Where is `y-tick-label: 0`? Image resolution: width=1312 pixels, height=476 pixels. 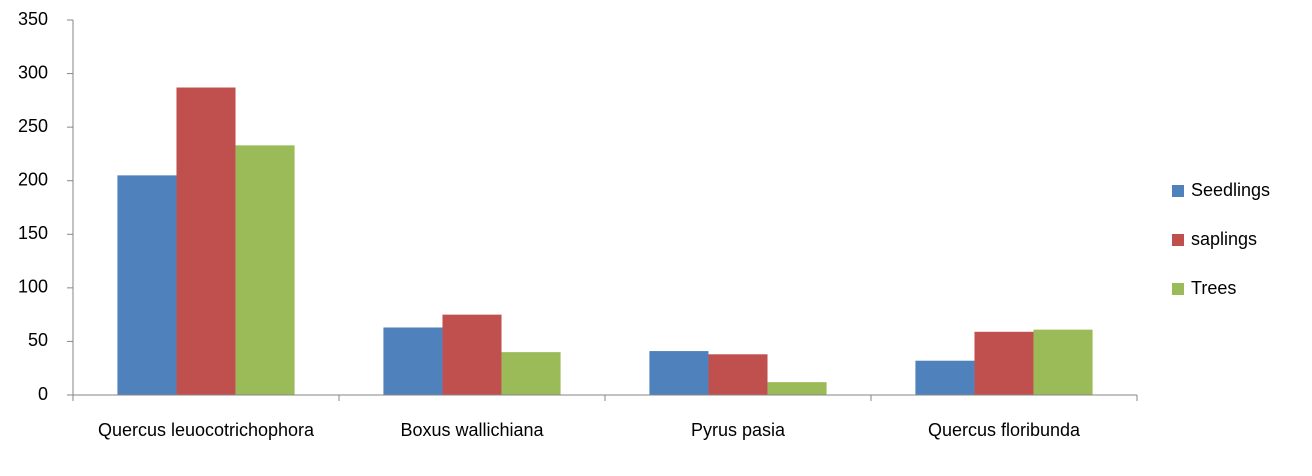 y-tick-label: 0 is located at coordinates (43, 394).